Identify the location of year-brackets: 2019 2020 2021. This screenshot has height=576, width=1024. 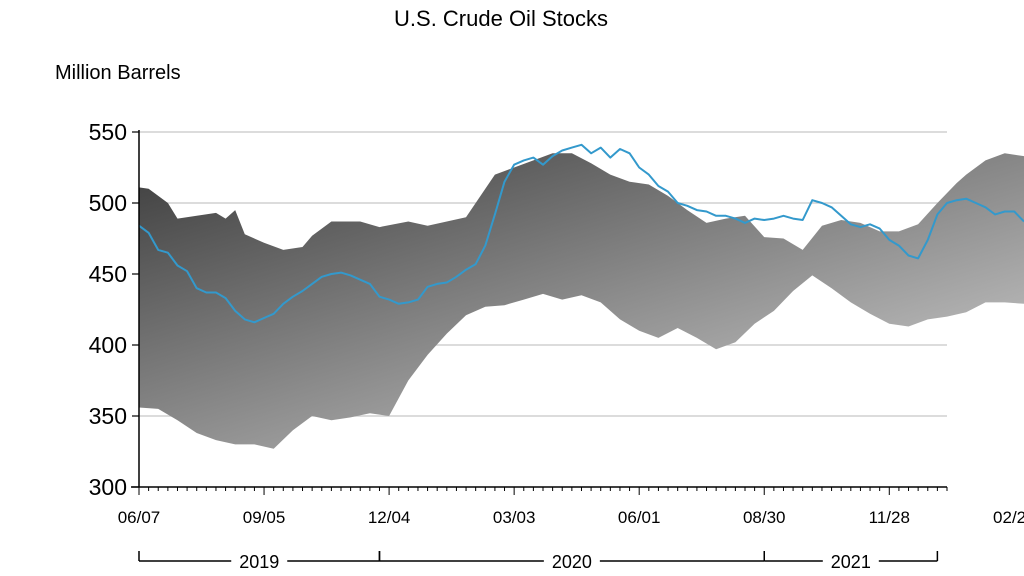
(538, 561).